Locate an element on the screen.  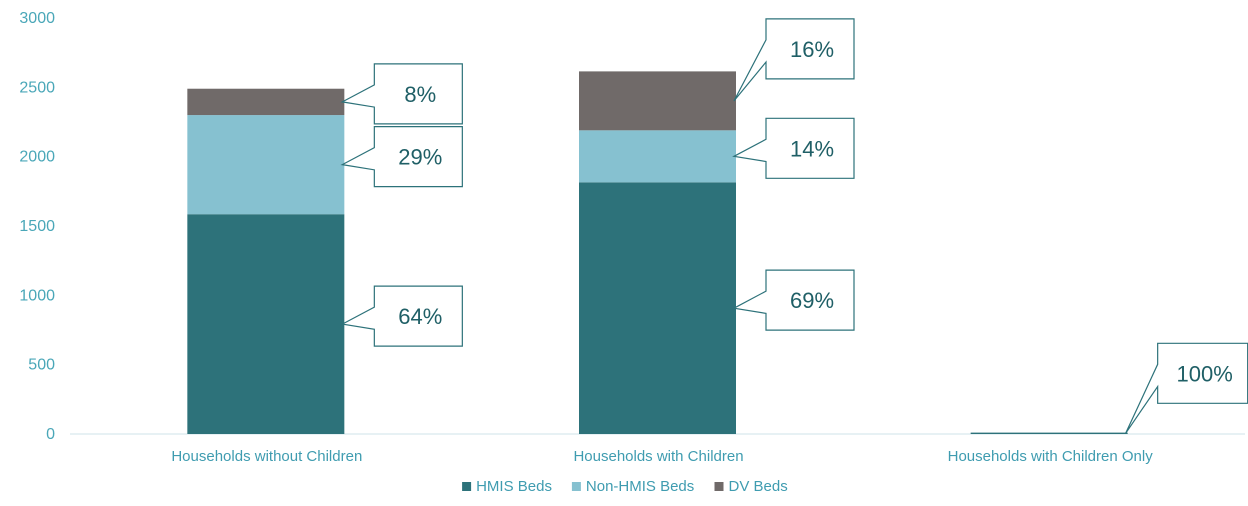
y-tick-label: 1500 is located at coordinates (37, 226).